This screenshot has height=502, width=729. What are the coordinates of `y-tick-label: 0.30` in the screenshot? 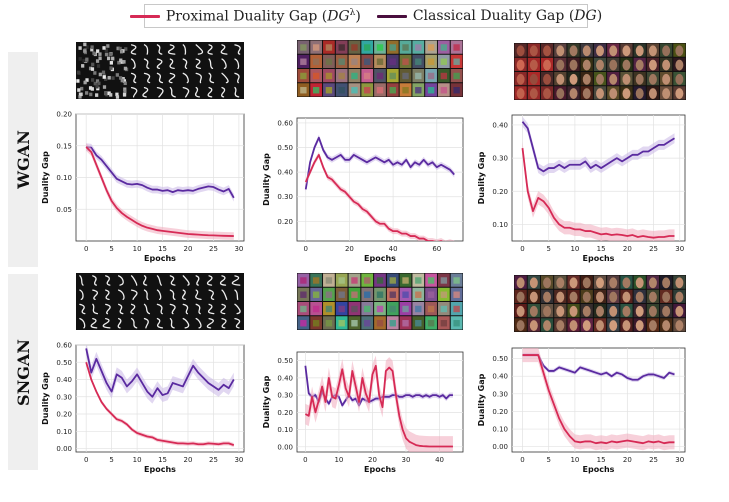 It's located at (500, 394).